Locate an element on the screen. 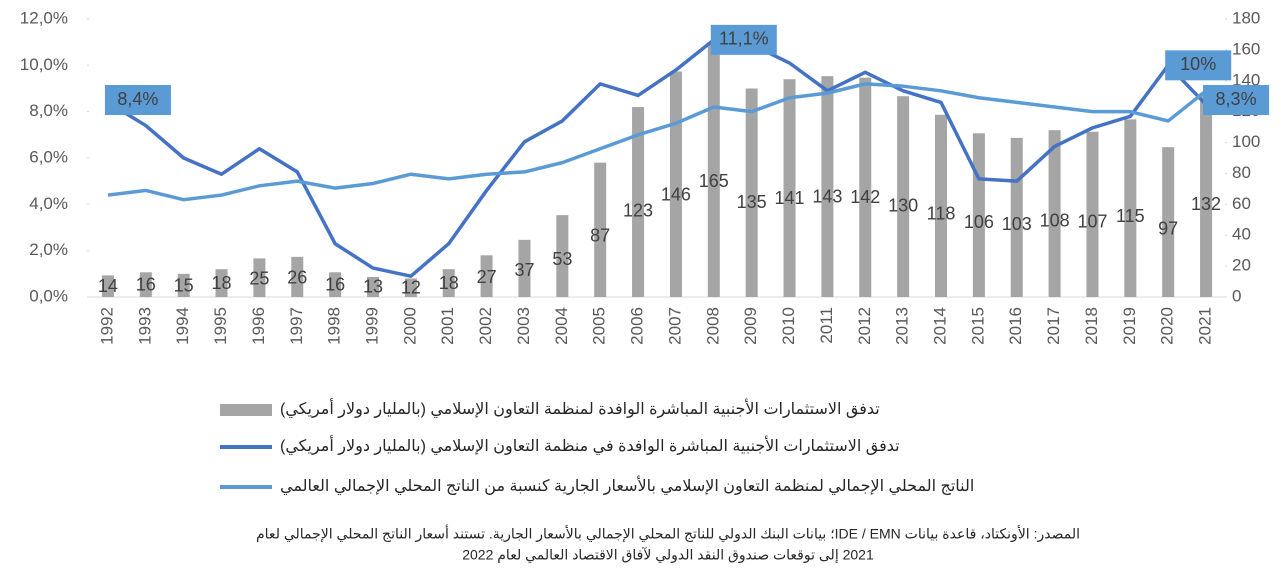 The width and height of the screenshot is (1284, 572). x-tick-label: 1992 is located at coordinates (106, 326).